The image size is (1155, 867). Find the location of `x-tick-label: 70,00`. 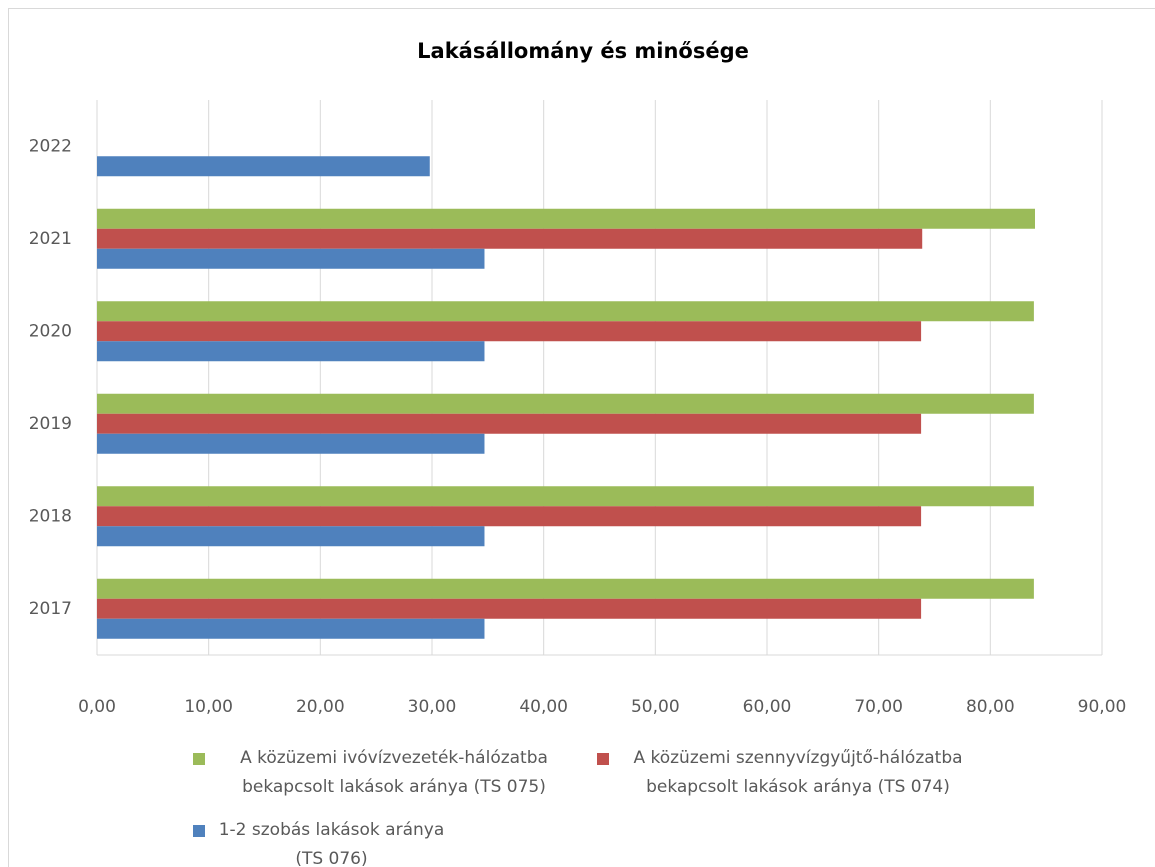

x-tick-label: 70,00 is located at coordinates (878, 707).